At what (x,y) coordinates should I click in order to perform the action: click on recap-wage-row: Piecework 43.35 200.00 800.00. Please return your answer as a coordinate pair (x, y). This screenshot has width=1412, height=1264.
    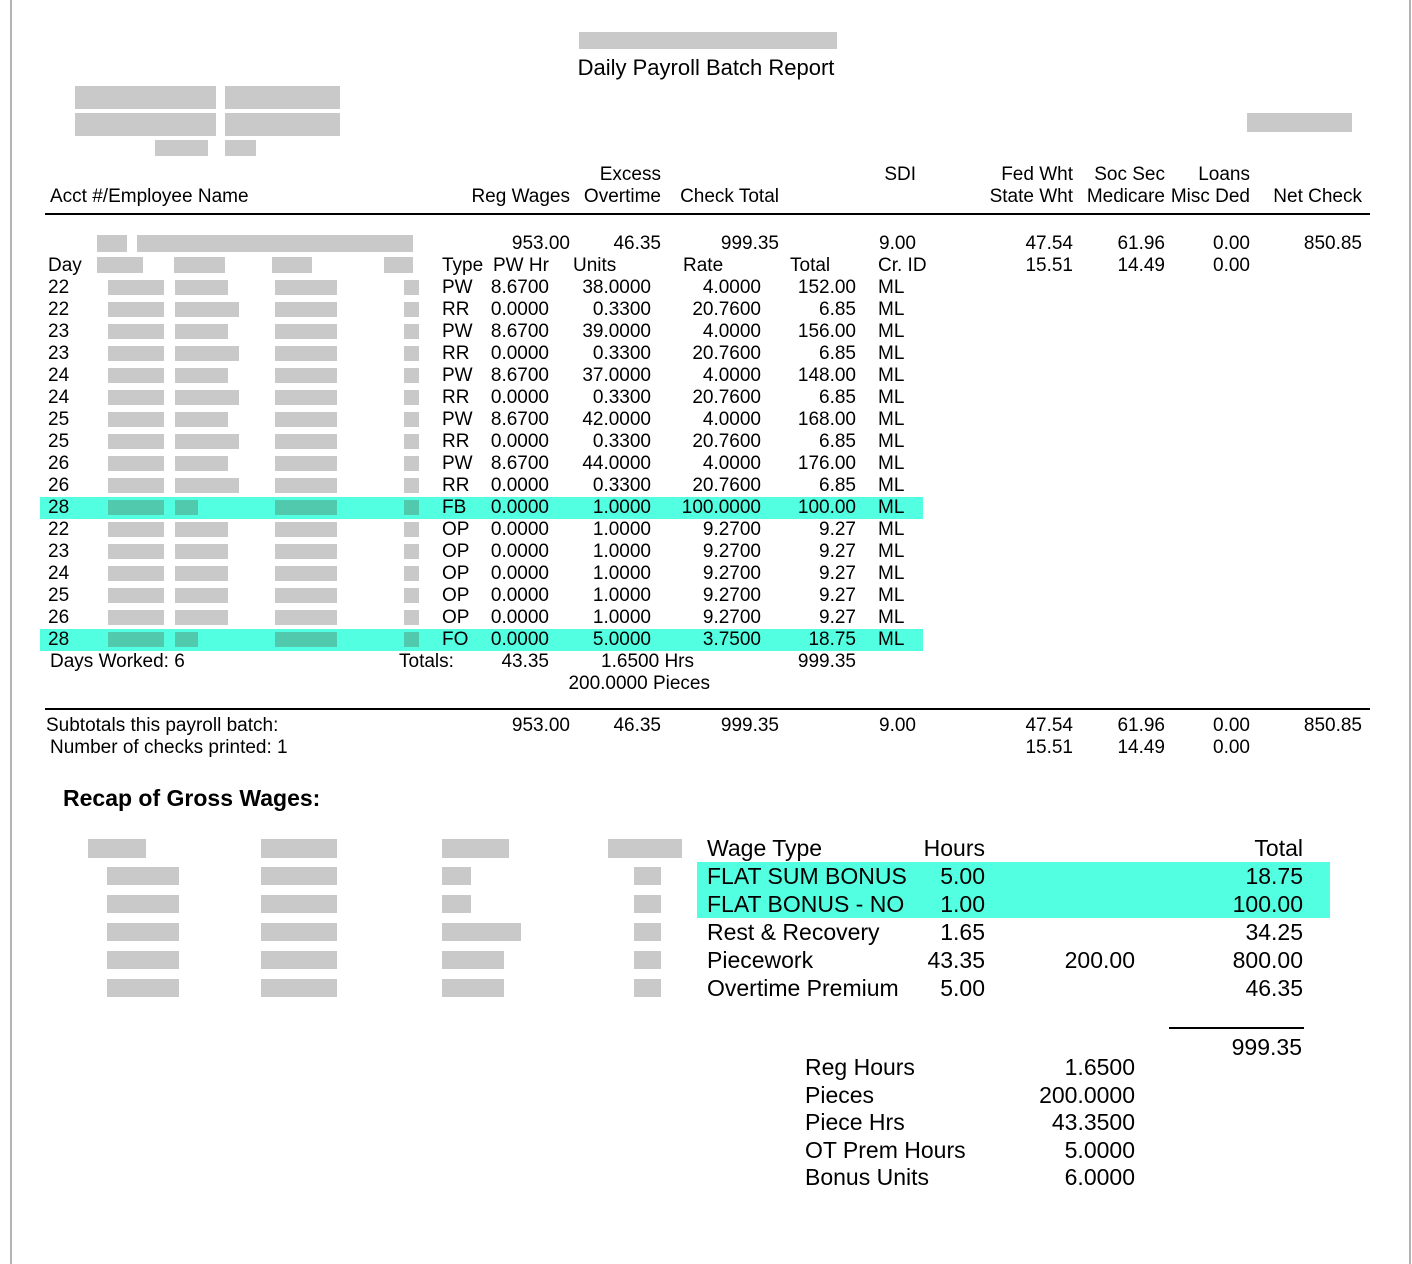
    Looking at the image, I should click on (706, 960).